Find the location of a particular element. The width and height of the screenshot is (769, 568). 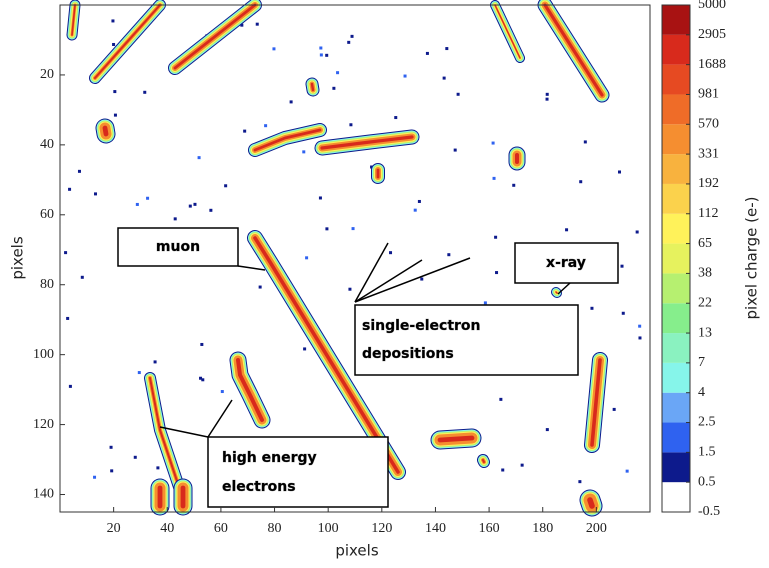

colorbar-tick-label: 2.5 is located at coordinates (707, 422).